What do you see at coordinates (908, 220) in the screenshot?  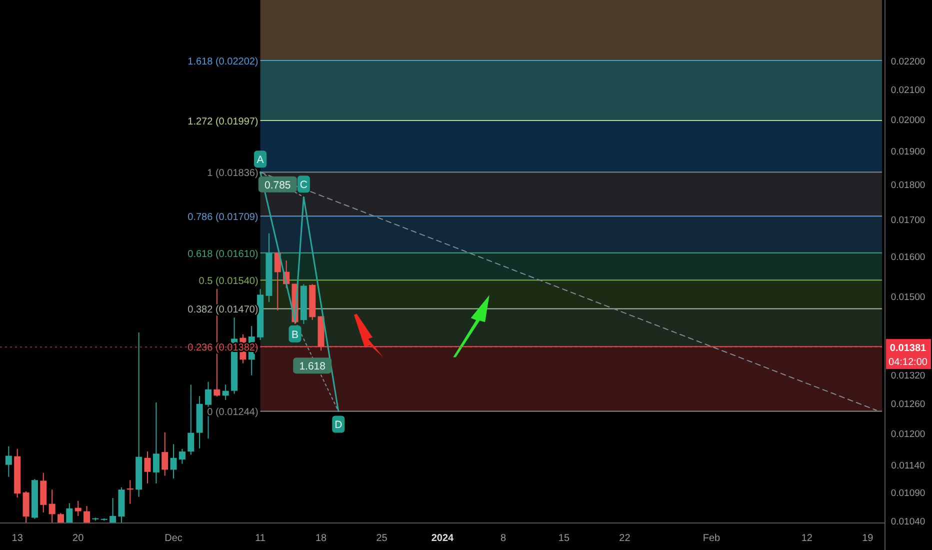 I see `y-tick-label: 0.01700` at bounding box center [908, 220].